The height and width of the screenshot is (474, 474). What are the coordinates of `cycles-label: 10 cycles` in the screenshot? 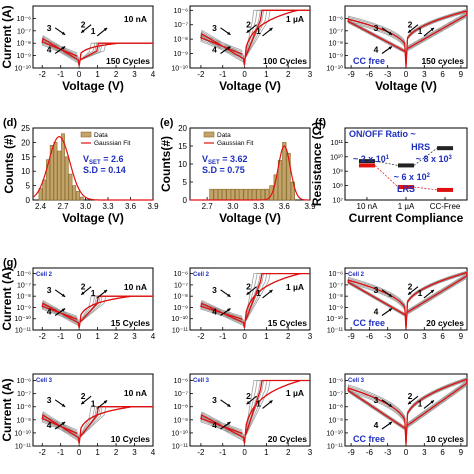 It's located at (445, 439).